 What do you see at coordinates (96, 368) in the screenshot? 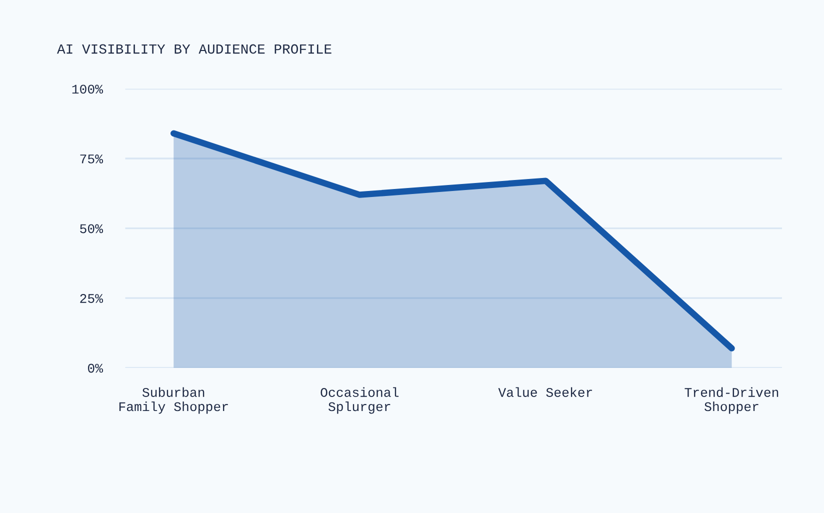
I see `y-tick-label: 0%` at bounding box center [96, 368].